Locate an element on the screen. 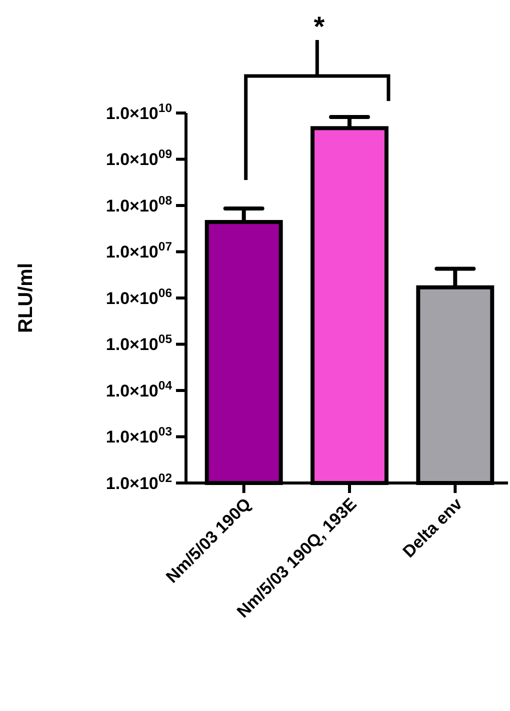 Image resolution: width=510 pixels, height=711 pixels. y-tick-label: 1.0×10$^{07}$ is located at coordinates (139, 251).